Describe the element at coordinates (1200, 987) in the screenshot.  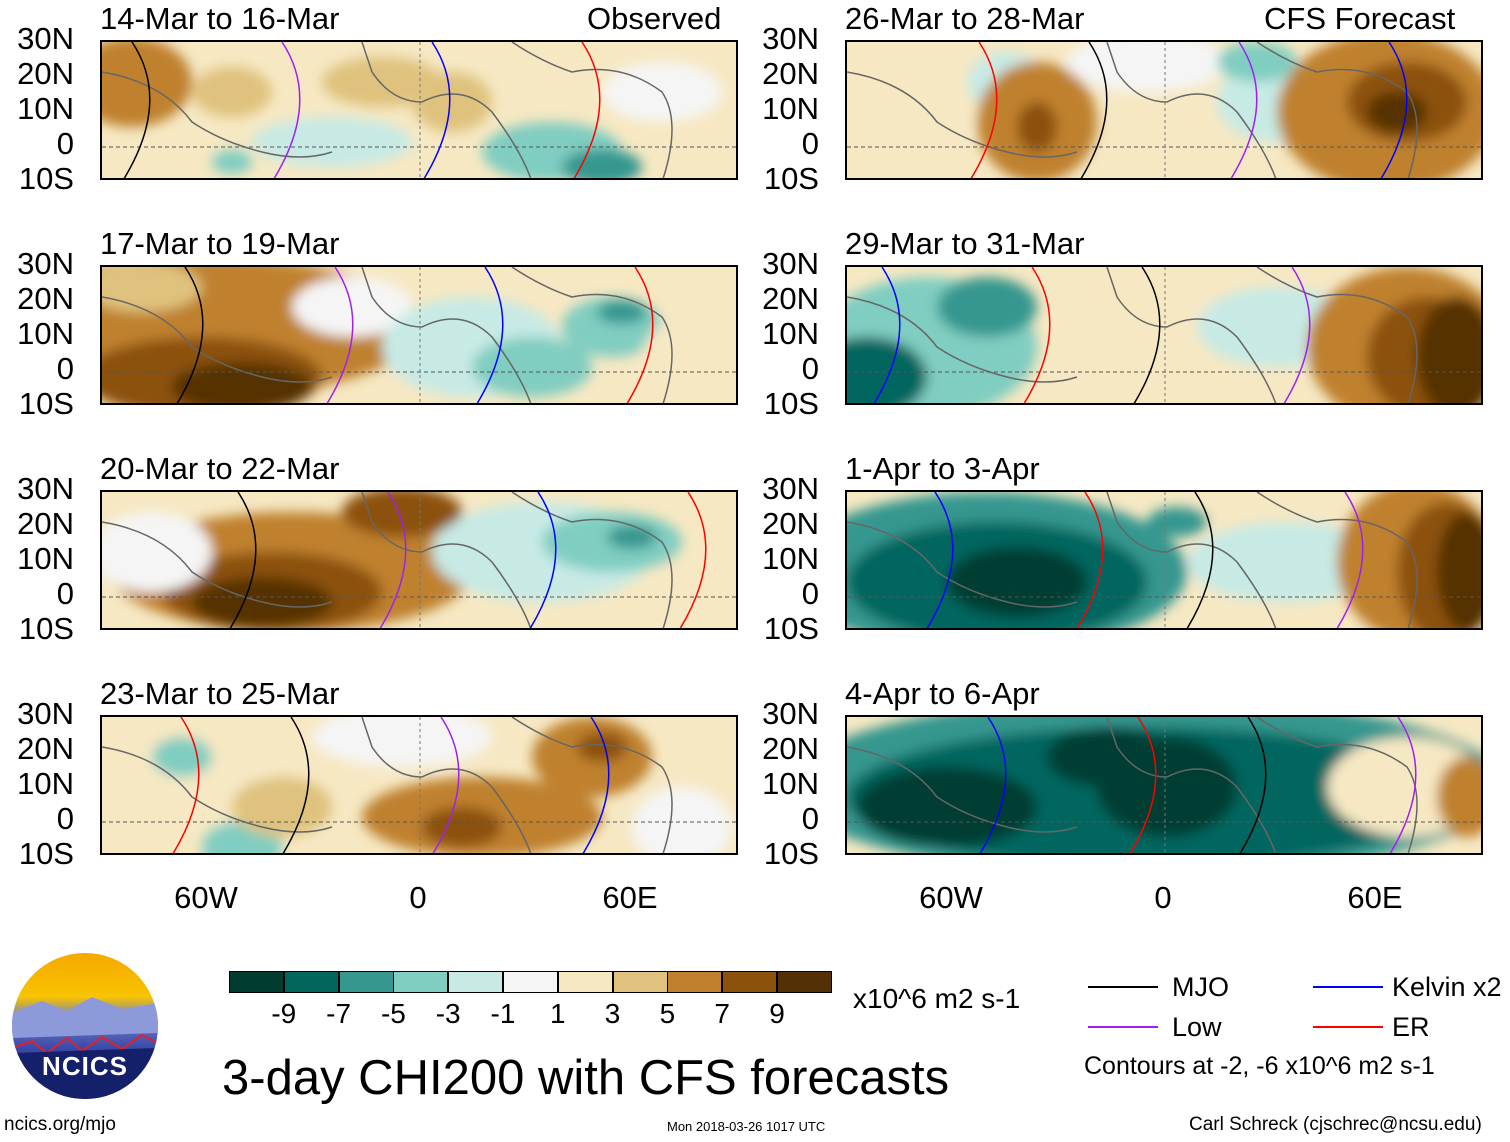
I see `legend-mjo-label: MJO` at that location.